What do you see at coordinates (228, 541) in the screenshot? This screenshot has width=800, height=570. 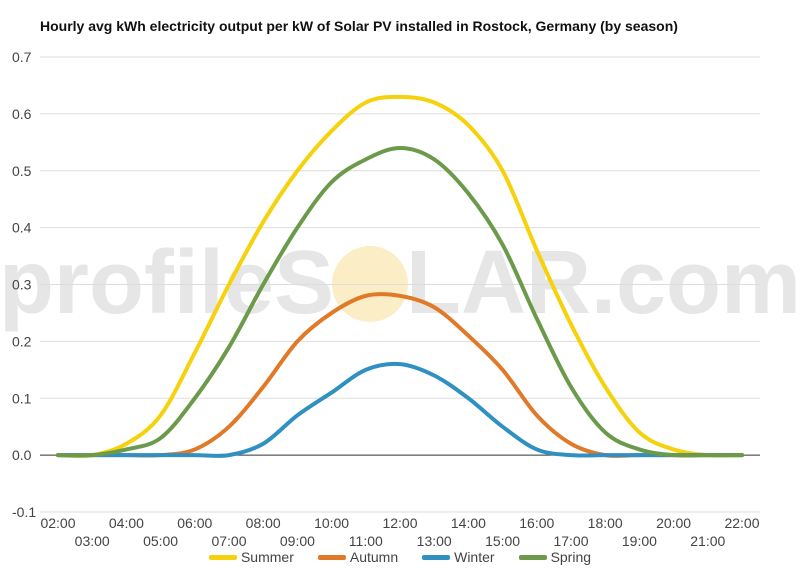 I see `x-tick-label: 07:00` at bounding box center [228, 541].